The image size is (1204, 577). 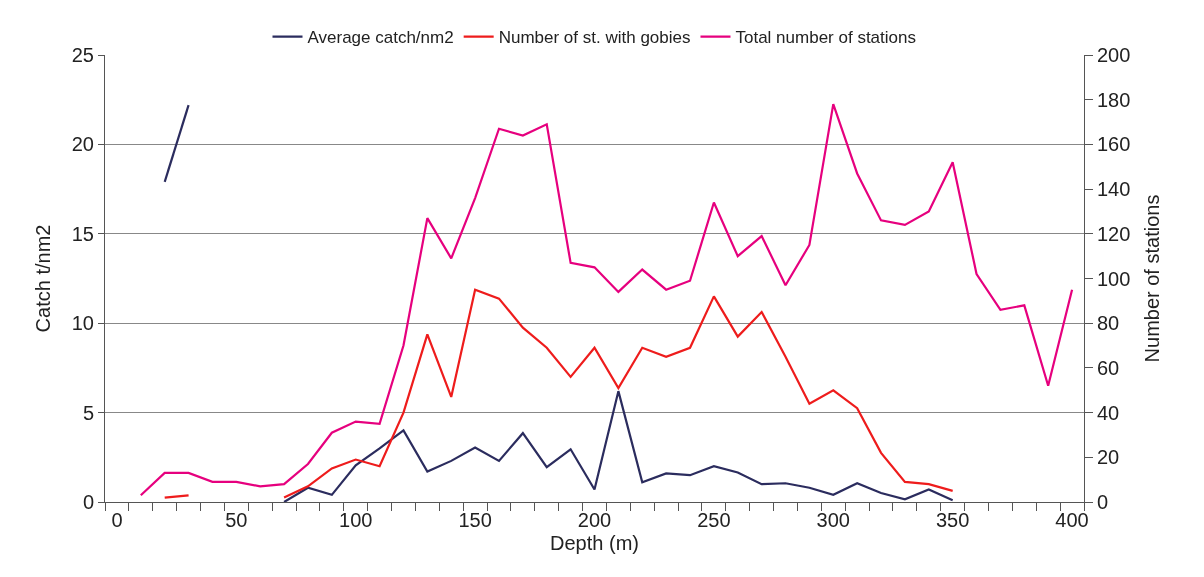 I want to click on y2-tick-label: 160, so click(x=1114, y=144).